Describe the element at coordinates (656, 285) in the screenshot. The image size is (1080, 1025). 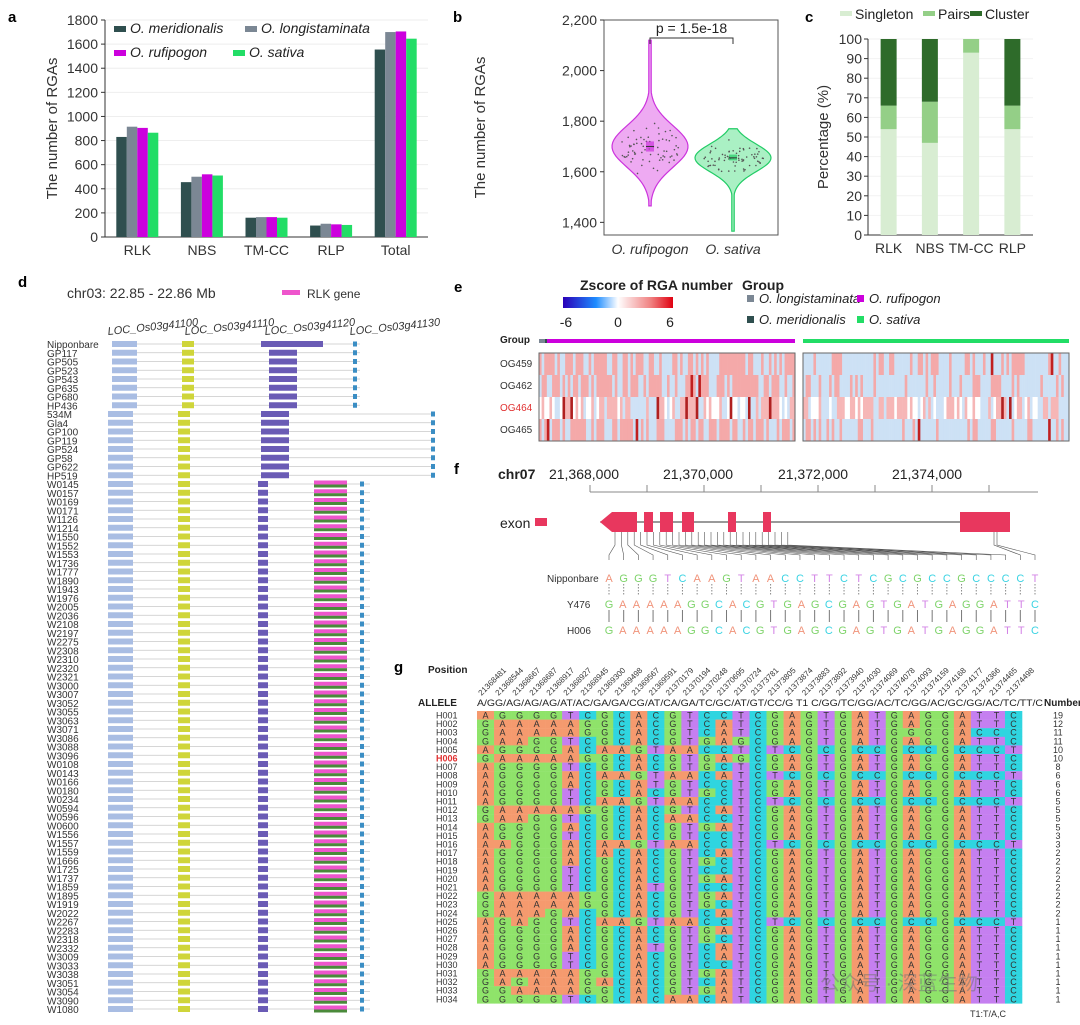
I see `colorbar-title: Zscore of RGA number` at that location.